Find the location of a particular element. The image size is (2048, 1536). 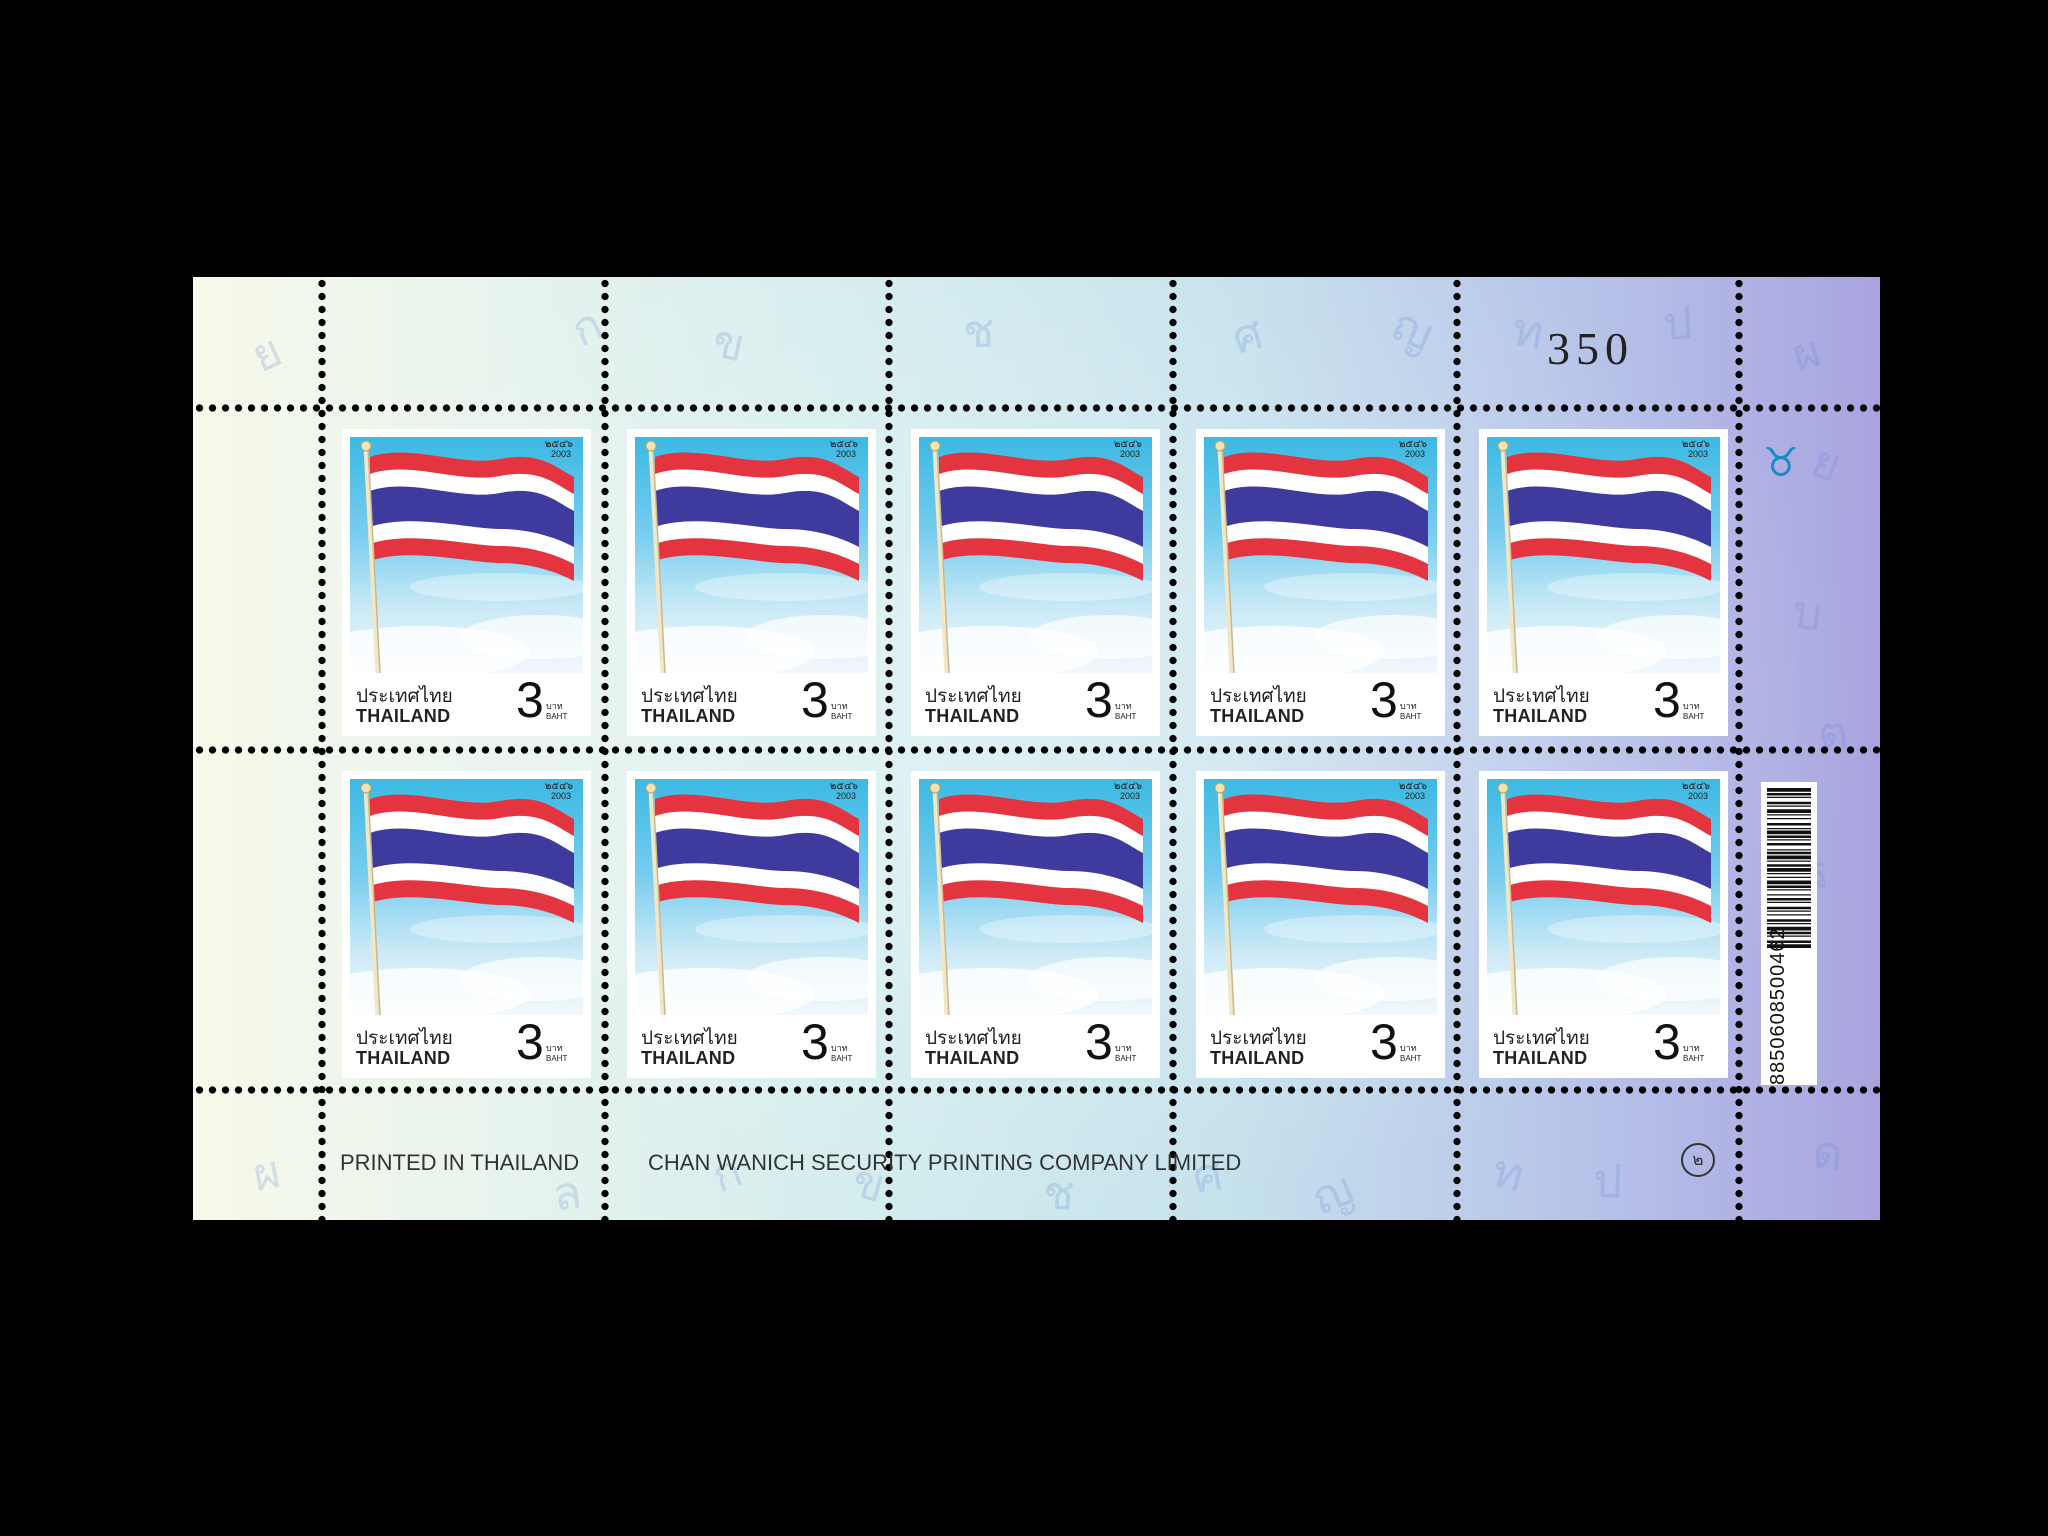

watermark-glyph: ด is located at coordinates (1828, 1153).